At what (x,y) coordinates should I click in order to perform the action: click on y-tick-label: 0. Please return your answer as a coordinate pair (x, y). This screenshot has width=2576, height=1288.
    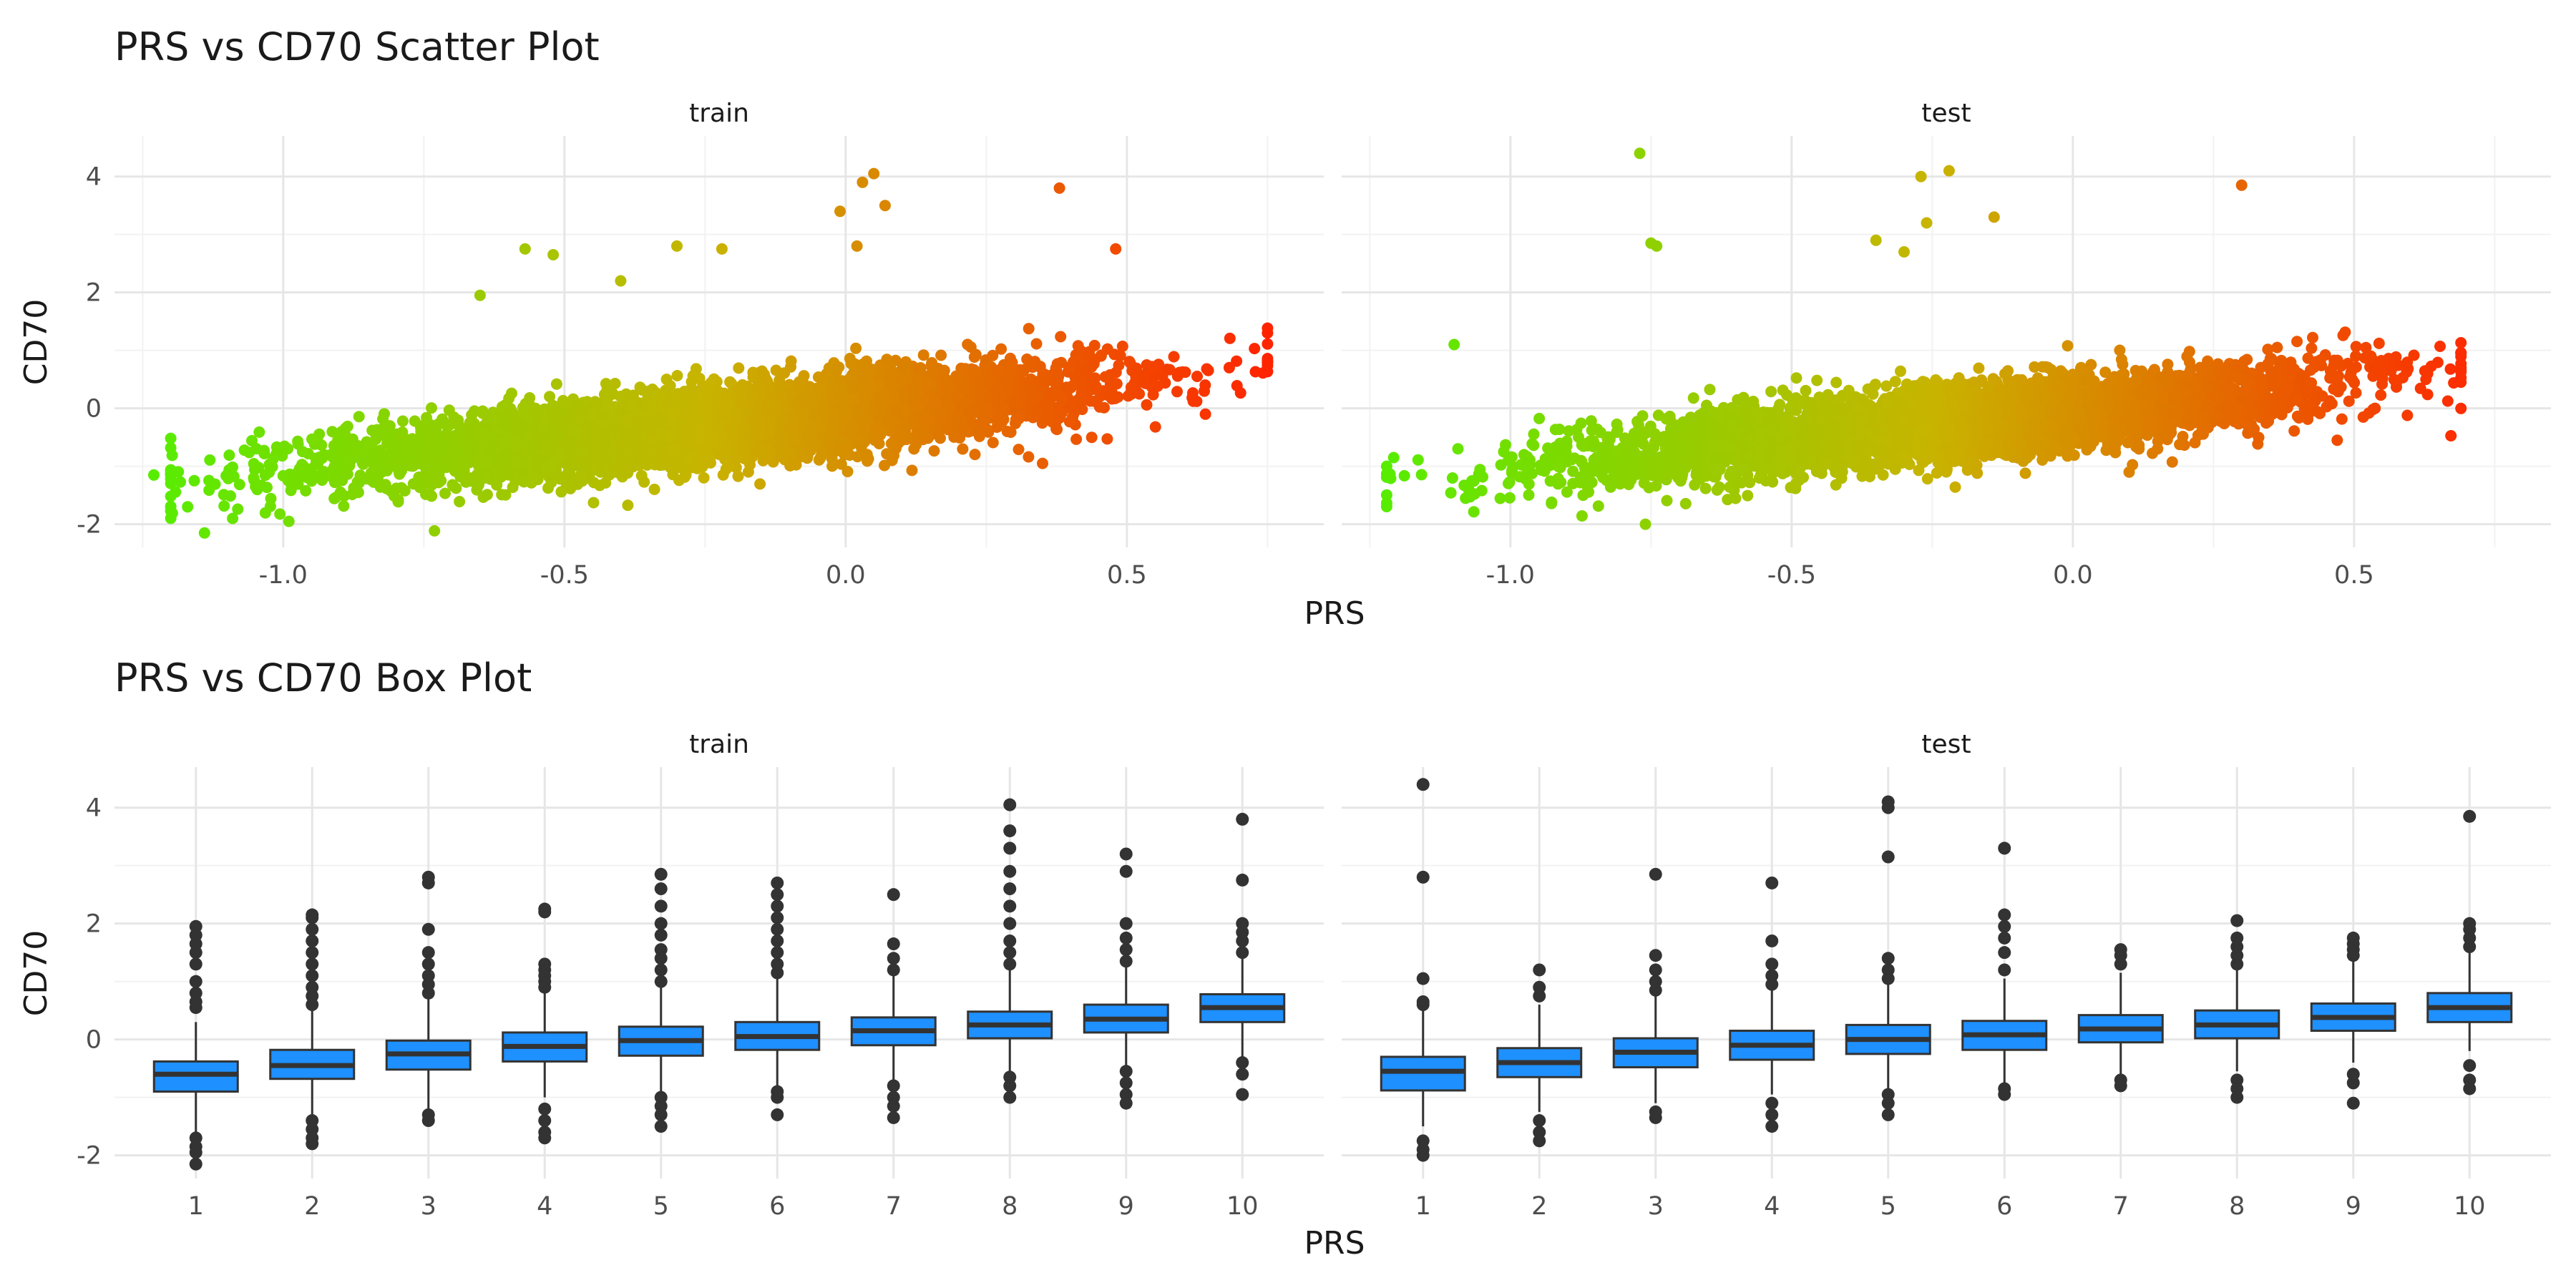
    Looking at the image, I should click on (94, 409).